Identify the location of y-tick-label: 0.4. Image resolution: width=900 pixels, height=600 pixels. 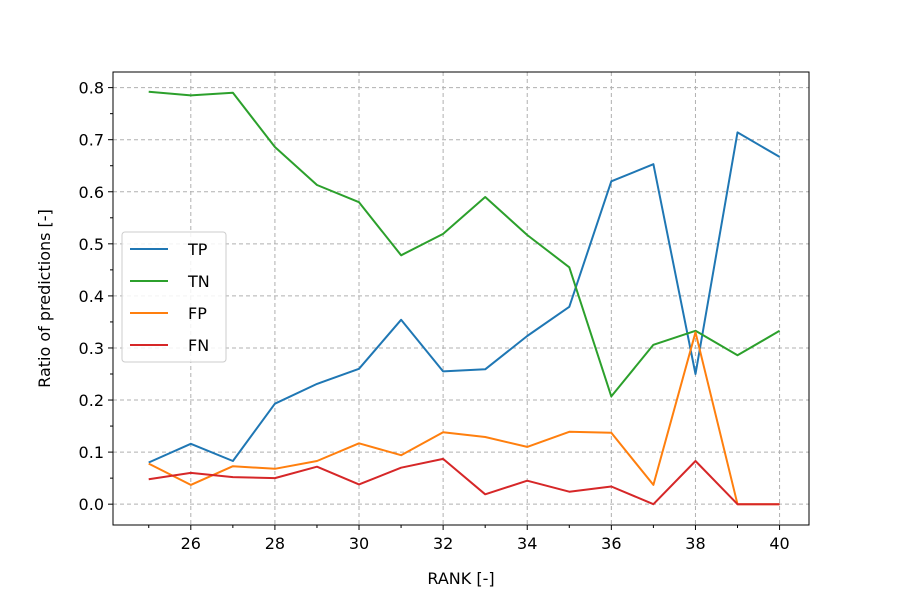
(91, 296).